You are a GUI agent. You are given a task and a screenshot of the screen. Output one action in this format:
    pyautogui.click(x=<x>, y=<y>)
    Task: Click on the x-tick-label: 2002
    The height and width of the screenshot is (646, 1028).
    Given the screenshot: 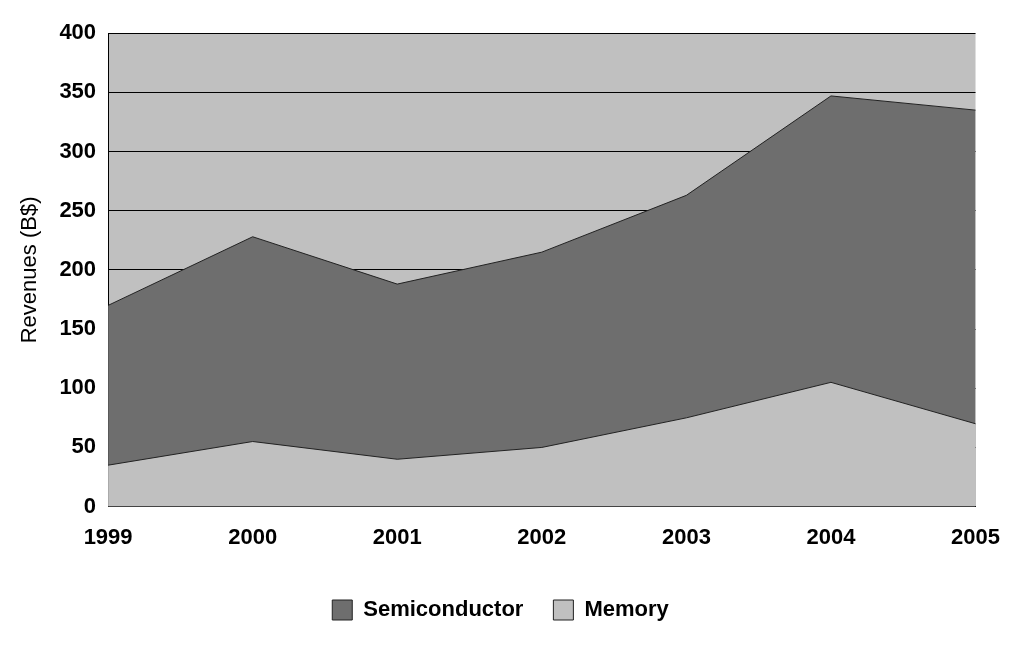 What is the action you would take?
    pyautogui.click(x=542, y=536)
    